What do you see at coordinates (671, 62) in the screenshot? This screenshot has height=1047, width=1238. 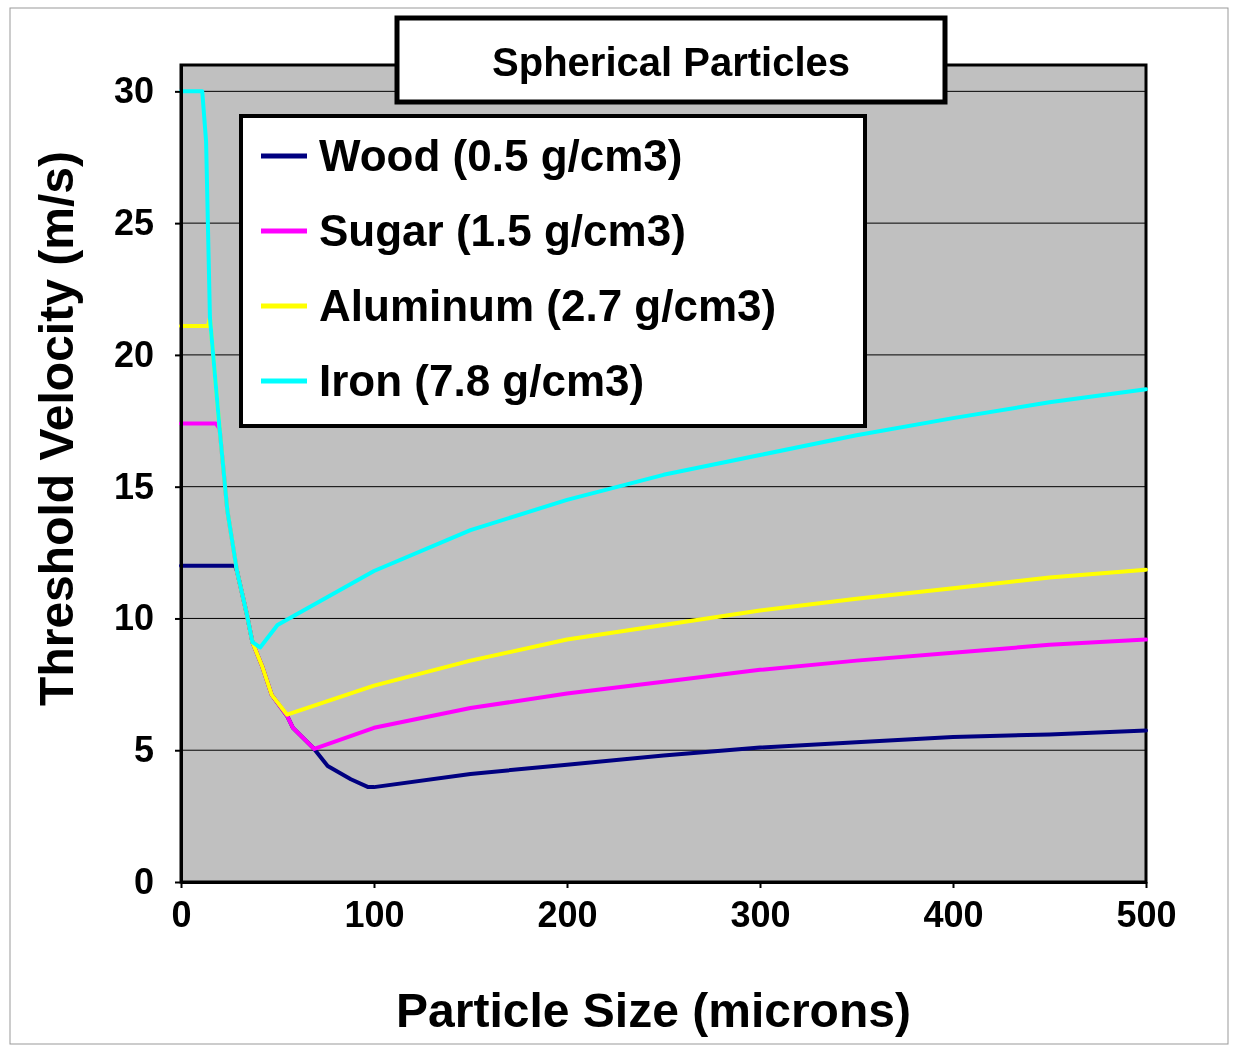 I see `chart-title: Spherical Particles` at bounding box center [671, 62].